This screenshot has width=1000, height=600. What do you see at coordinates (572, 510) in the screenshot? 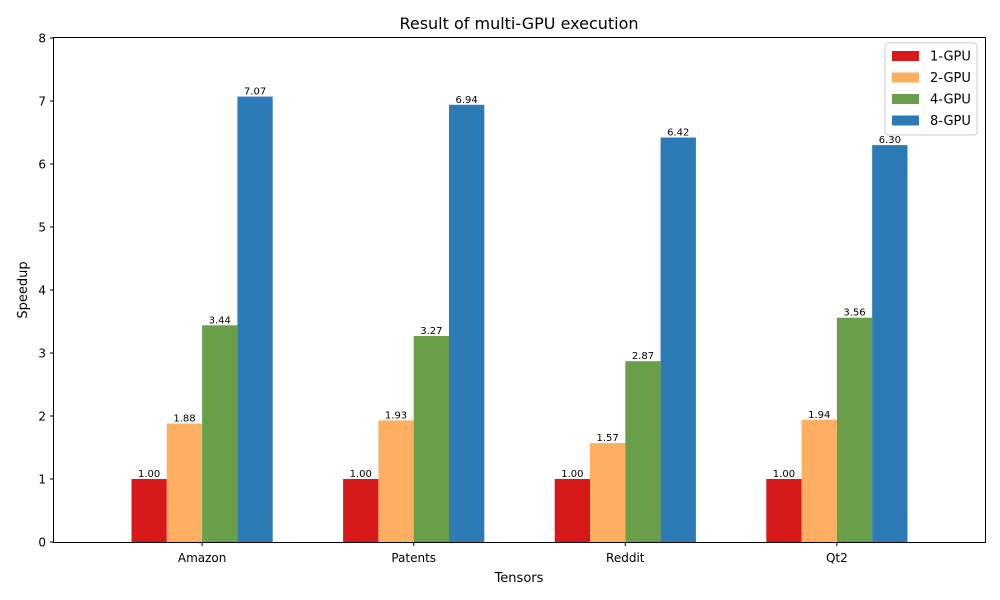
I see `bar-1-gpu-reddit` at bounding box center [572, 510].